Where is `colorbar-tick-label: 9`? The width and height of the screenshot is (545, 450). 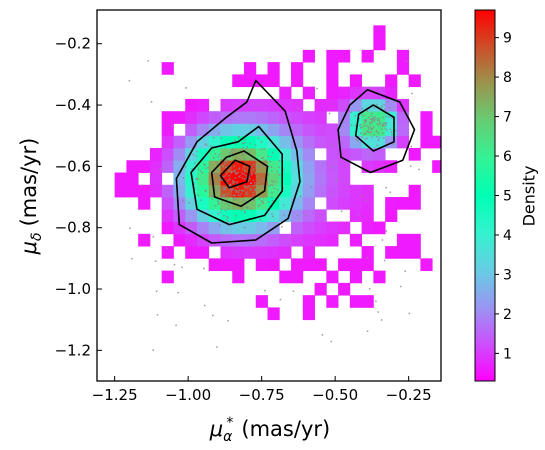 colorbar-tick-label: 9 is located at coordinates (507, 39).